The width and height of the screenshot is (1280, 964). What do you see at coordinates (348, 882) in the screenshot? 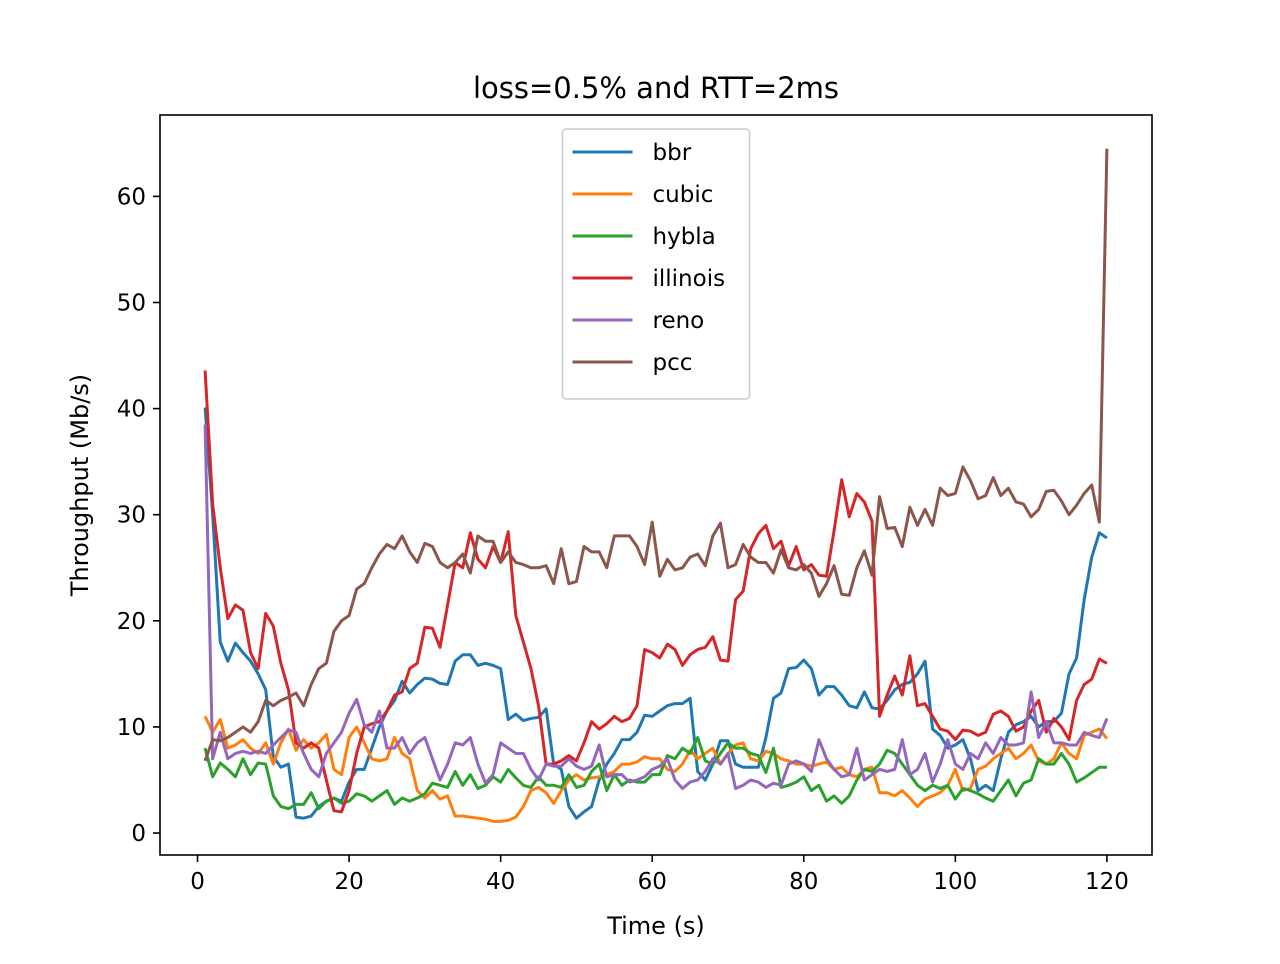
I see `x-tick-label: 20` at bounding box center [348, 882].